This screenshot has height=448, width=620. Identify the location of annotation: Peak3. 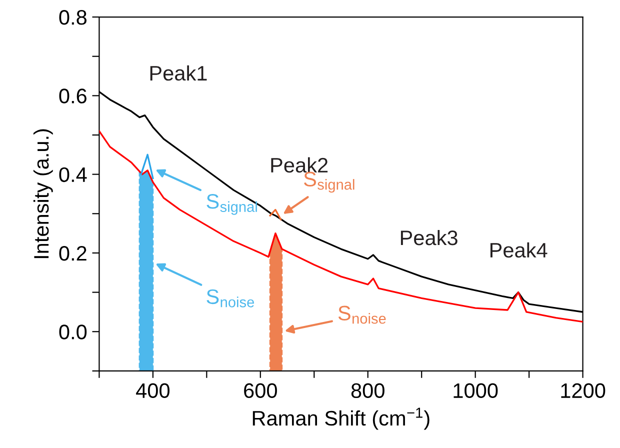
(429, 238).